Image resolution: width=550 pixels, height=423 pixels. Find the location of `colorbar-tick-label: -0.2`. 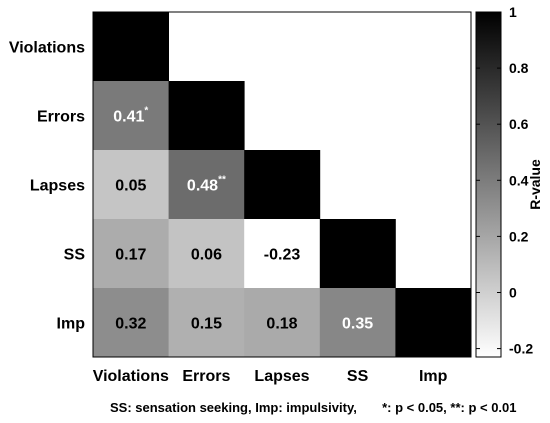

colorbar-tick-label: -0.2 is located at coordinates (521, 349).